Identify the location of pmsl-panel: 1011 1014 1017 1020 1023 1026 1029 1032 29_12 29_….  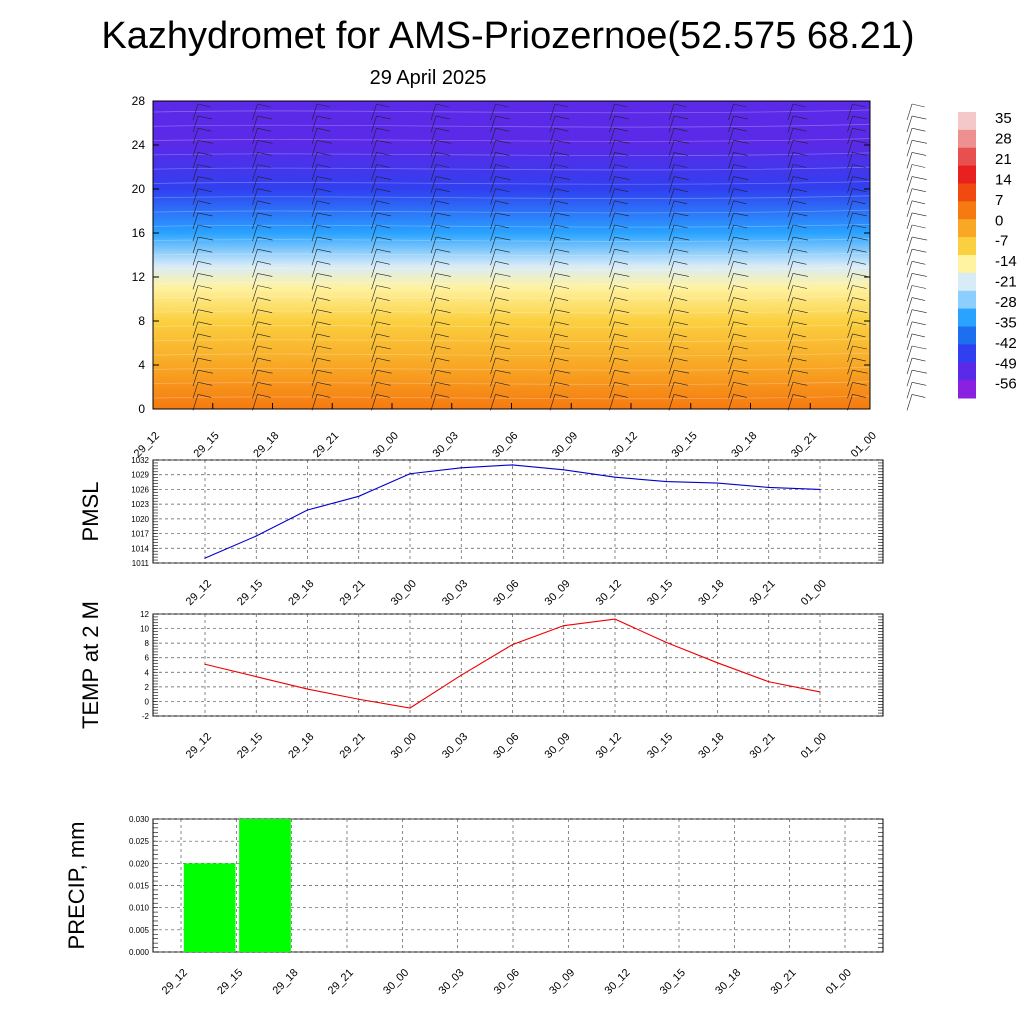
(481, 532).